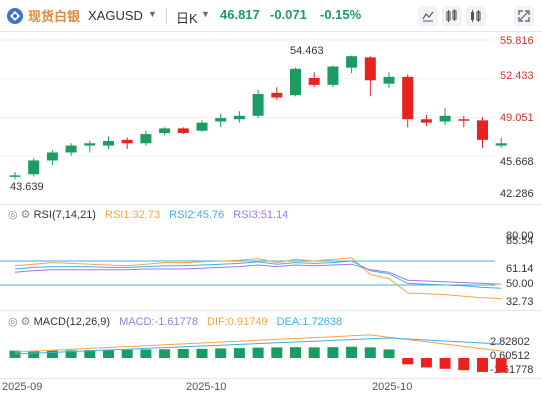  What do you see at coordinates (158, 322) in the screenshot?
I see `macd-value: MACD:-1.61778` at bounding box center [158, 322].